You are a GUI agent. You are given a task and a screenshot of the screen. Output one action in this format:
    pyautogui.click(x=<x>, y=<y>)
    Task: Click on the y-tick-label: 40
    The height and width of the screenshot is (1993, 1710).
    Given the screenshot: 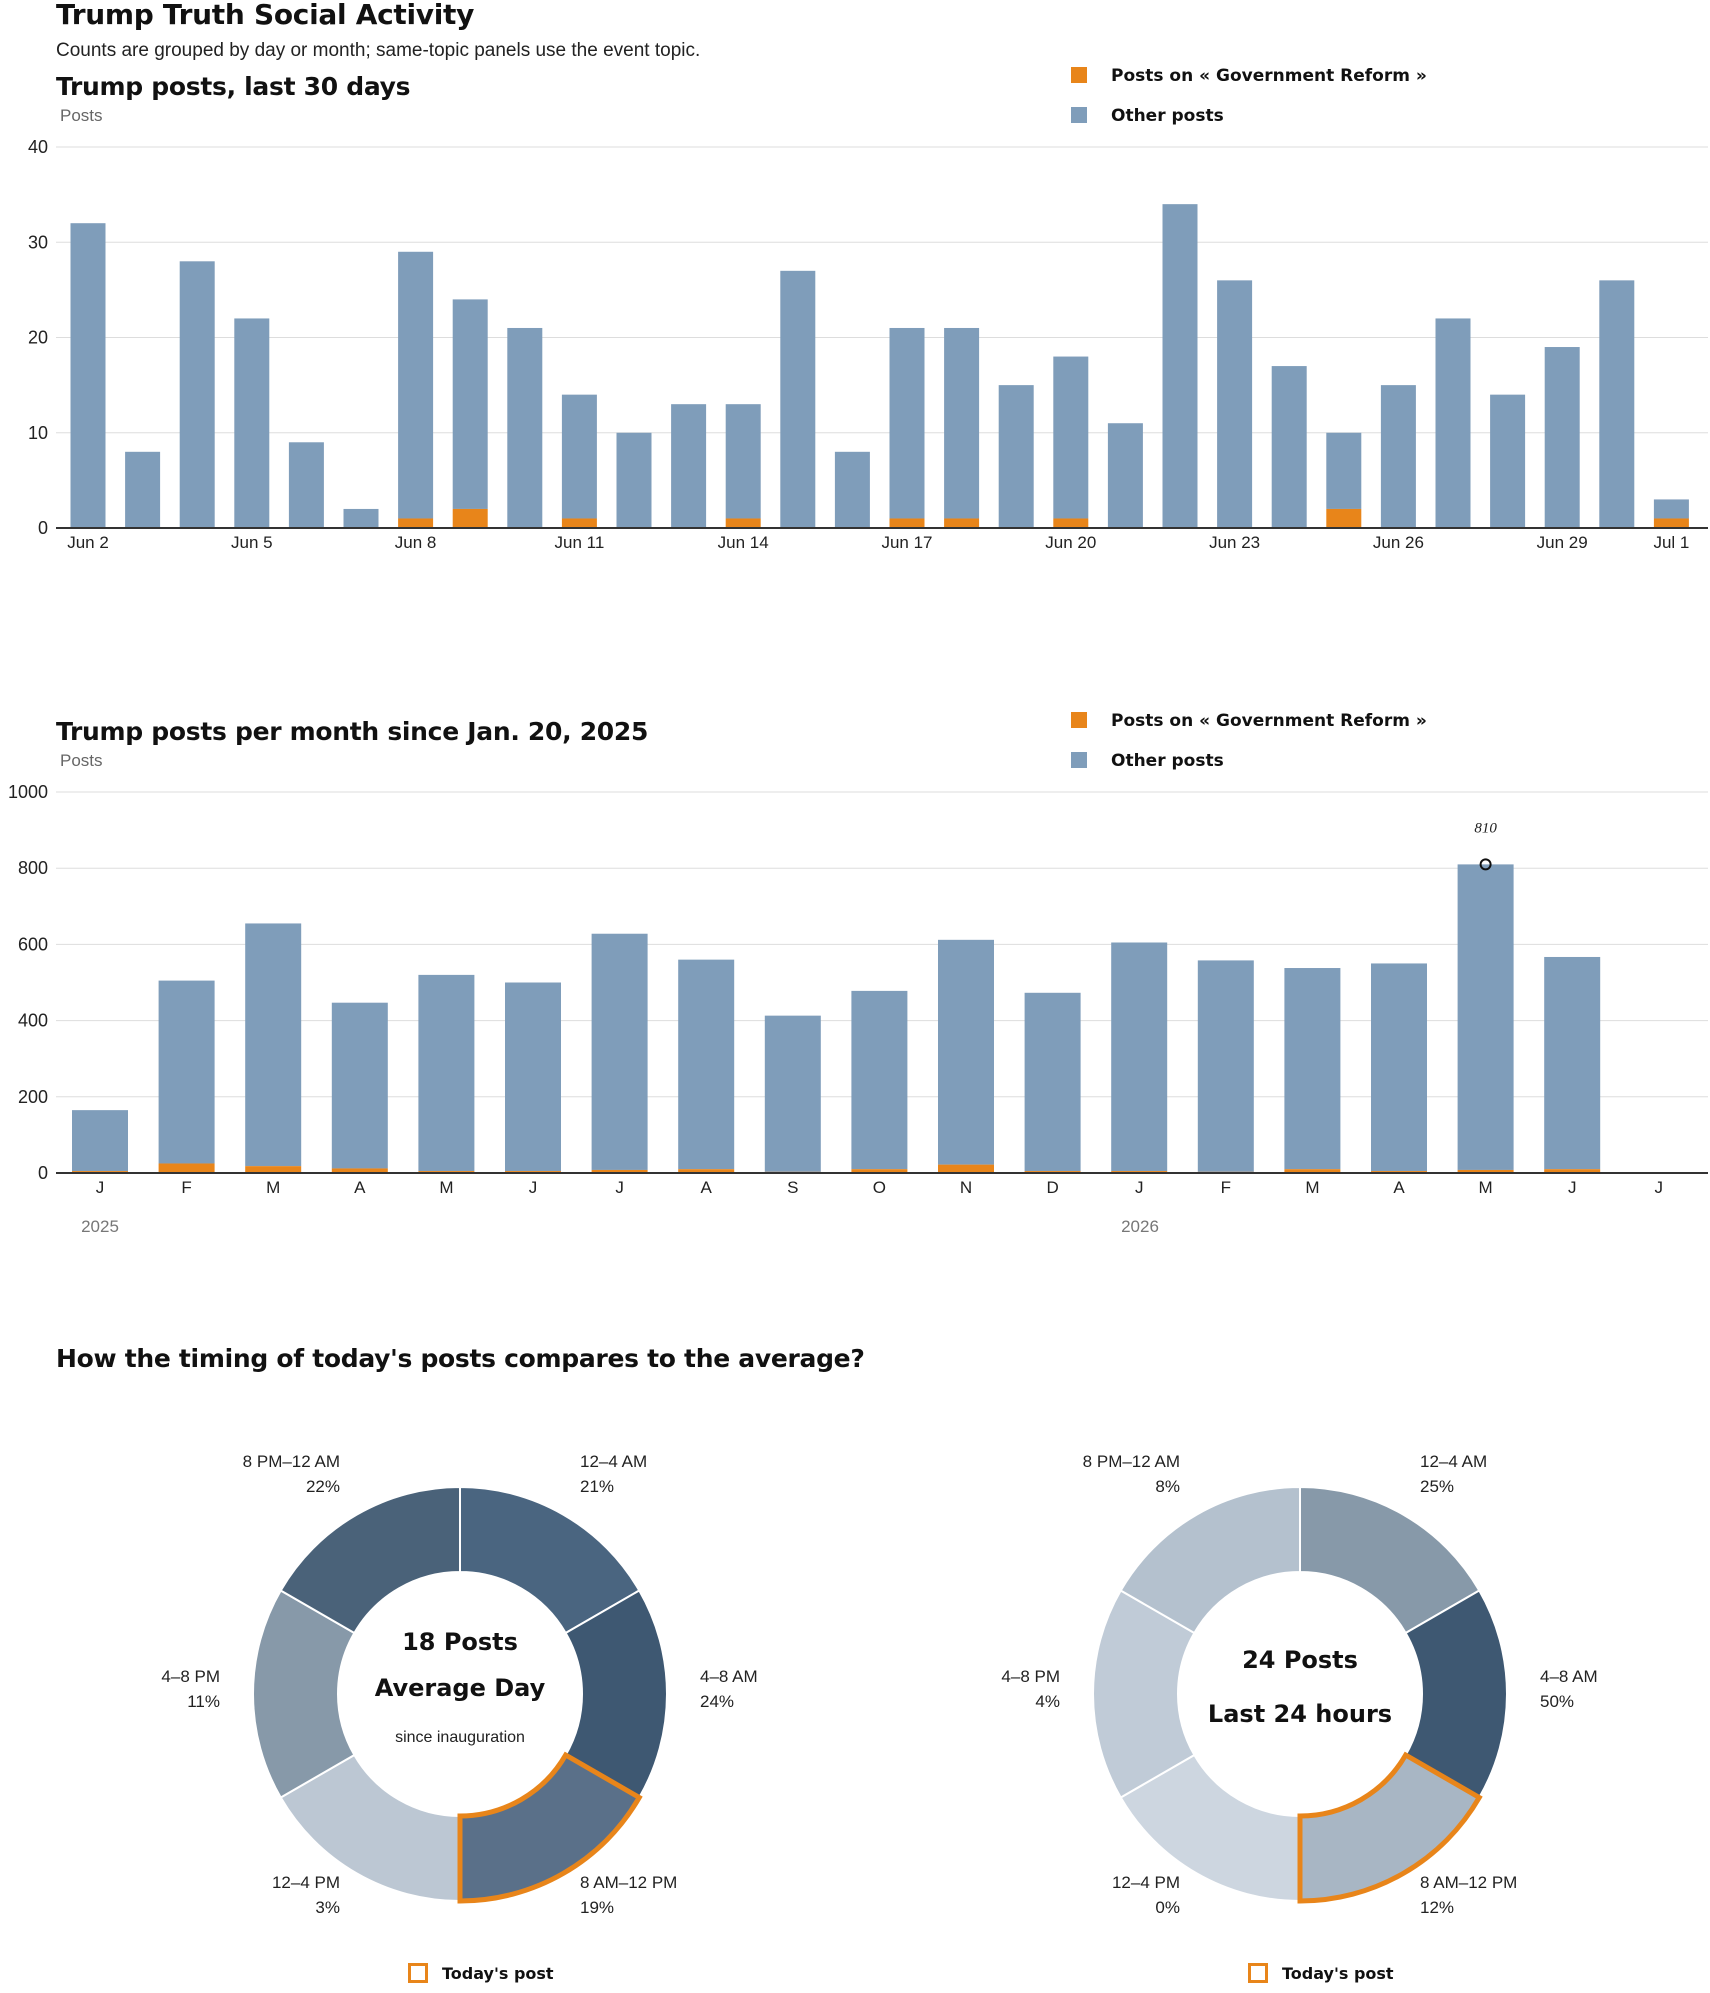 What is the action you would take?
    pyautogui.click(x=38, y=147)
    